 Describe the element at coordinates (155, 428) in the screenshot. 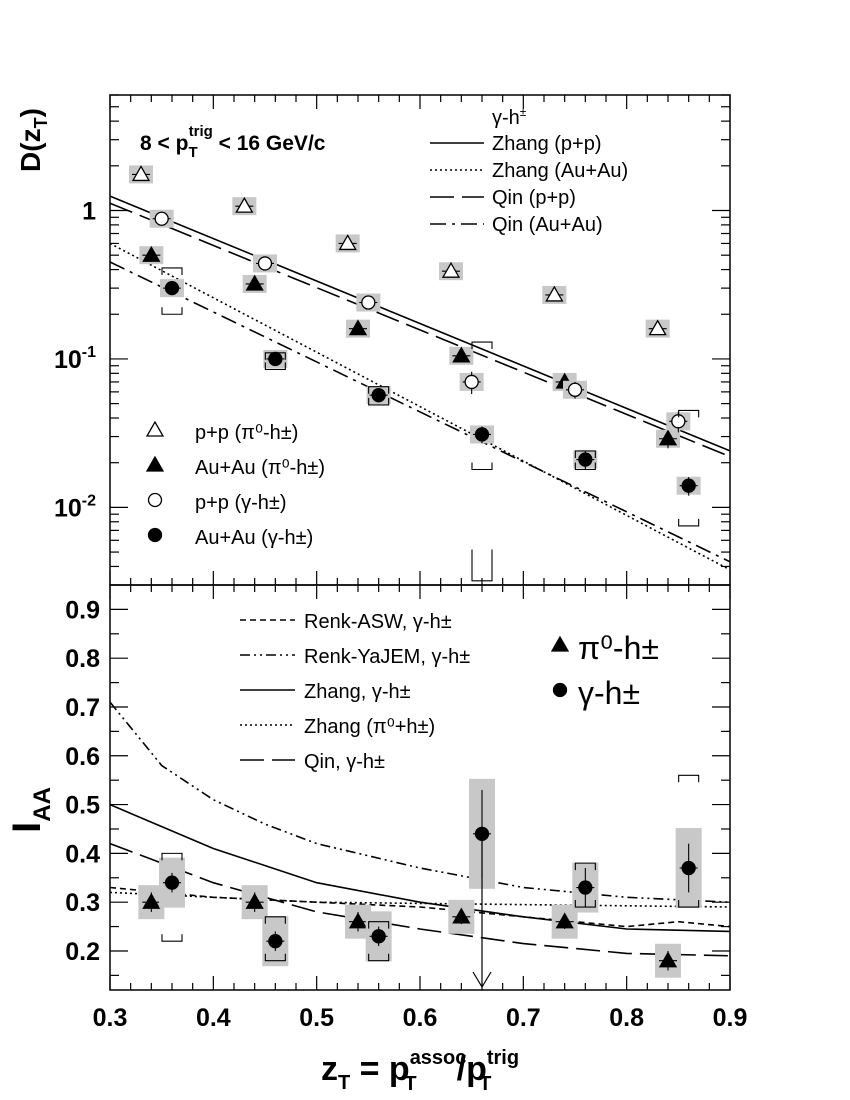

I see `legend-marker-open-triangle` at that location.